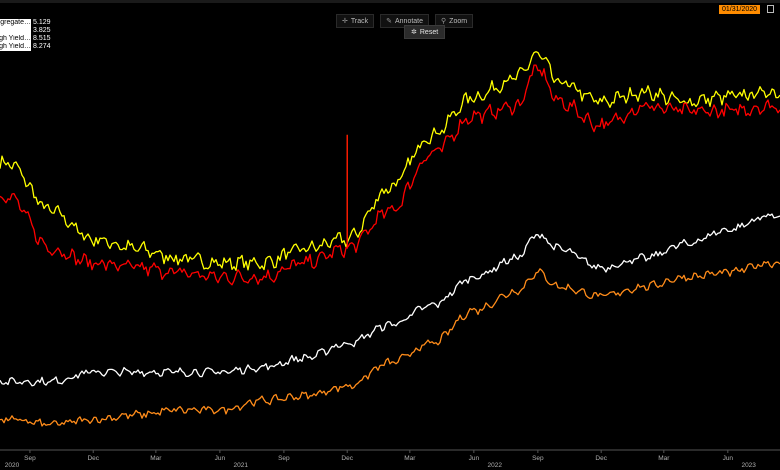  I want to click on reset-button: ✲ Reset, so click(425, 32).